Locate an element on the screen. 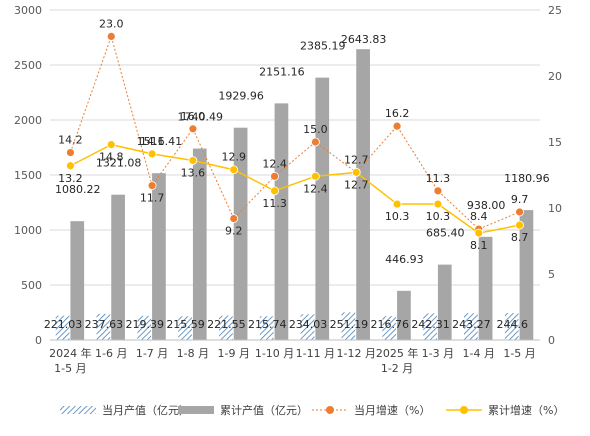 This screenshot has height=436, width=590. monthly-growth-label: 16.0 is located at coordinates (193, 116).